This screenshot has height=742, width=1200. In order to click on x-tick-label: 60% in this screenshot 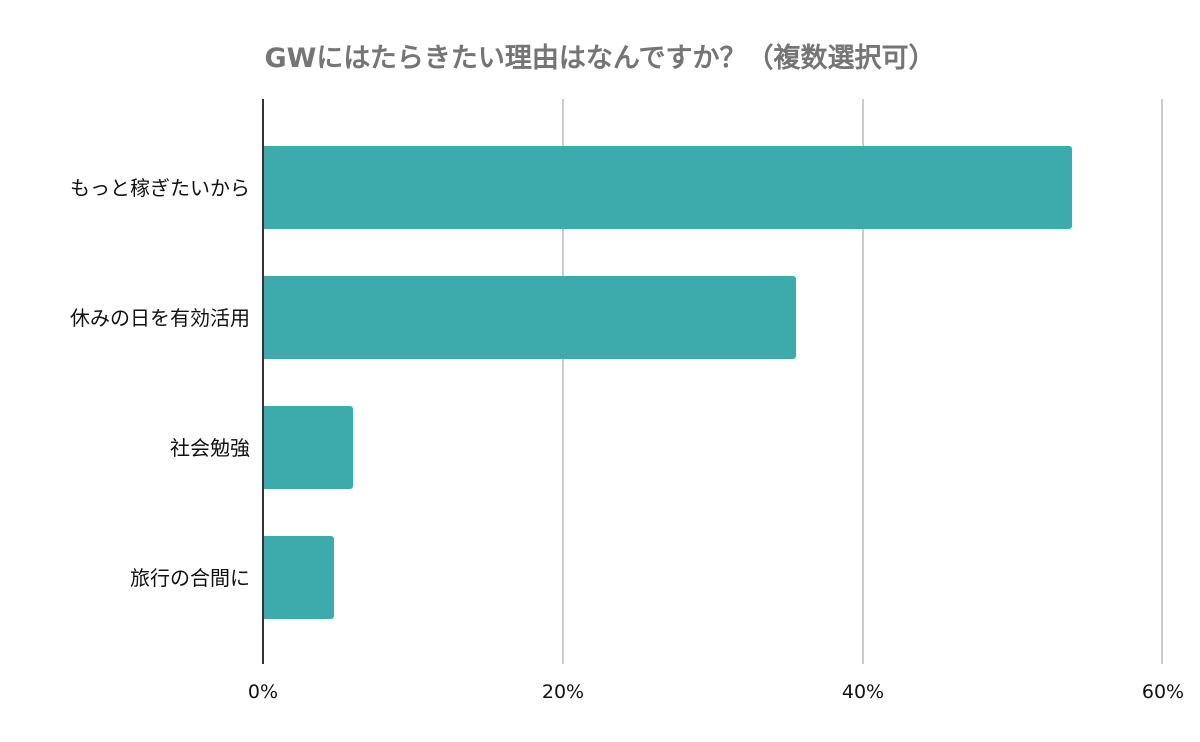, I will do `click(1163, 692)`.